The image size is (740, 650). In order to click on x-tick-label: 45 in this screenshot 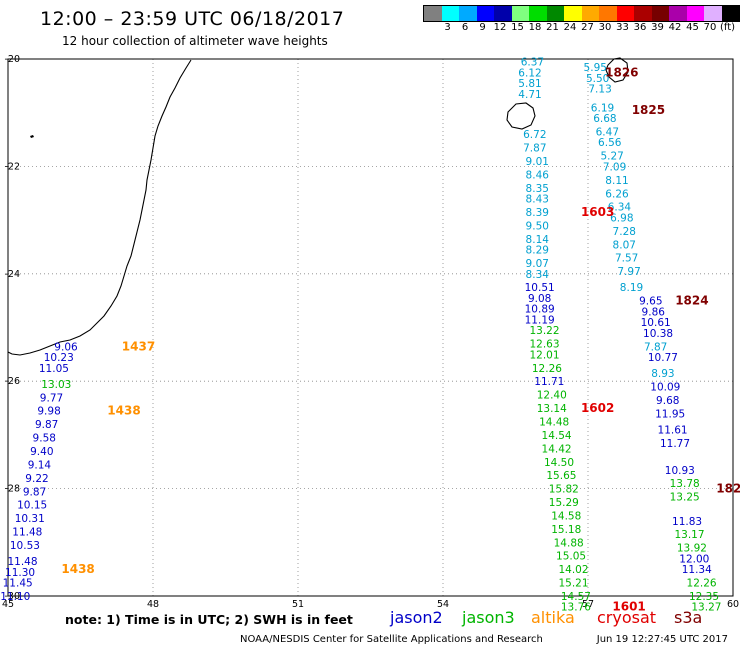, I will do `click(8, 604)`.